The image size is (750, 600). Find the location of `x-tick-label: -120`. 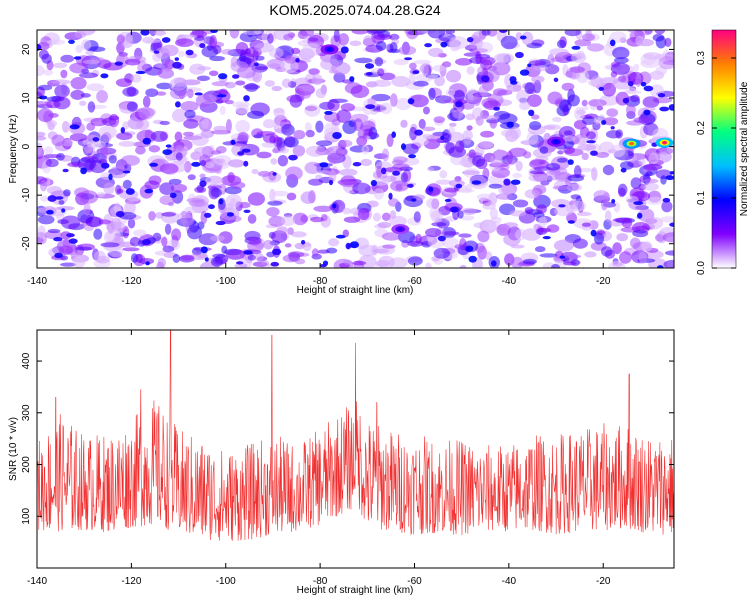

x-tick-label: -120 is located at coordinates (131, 281).